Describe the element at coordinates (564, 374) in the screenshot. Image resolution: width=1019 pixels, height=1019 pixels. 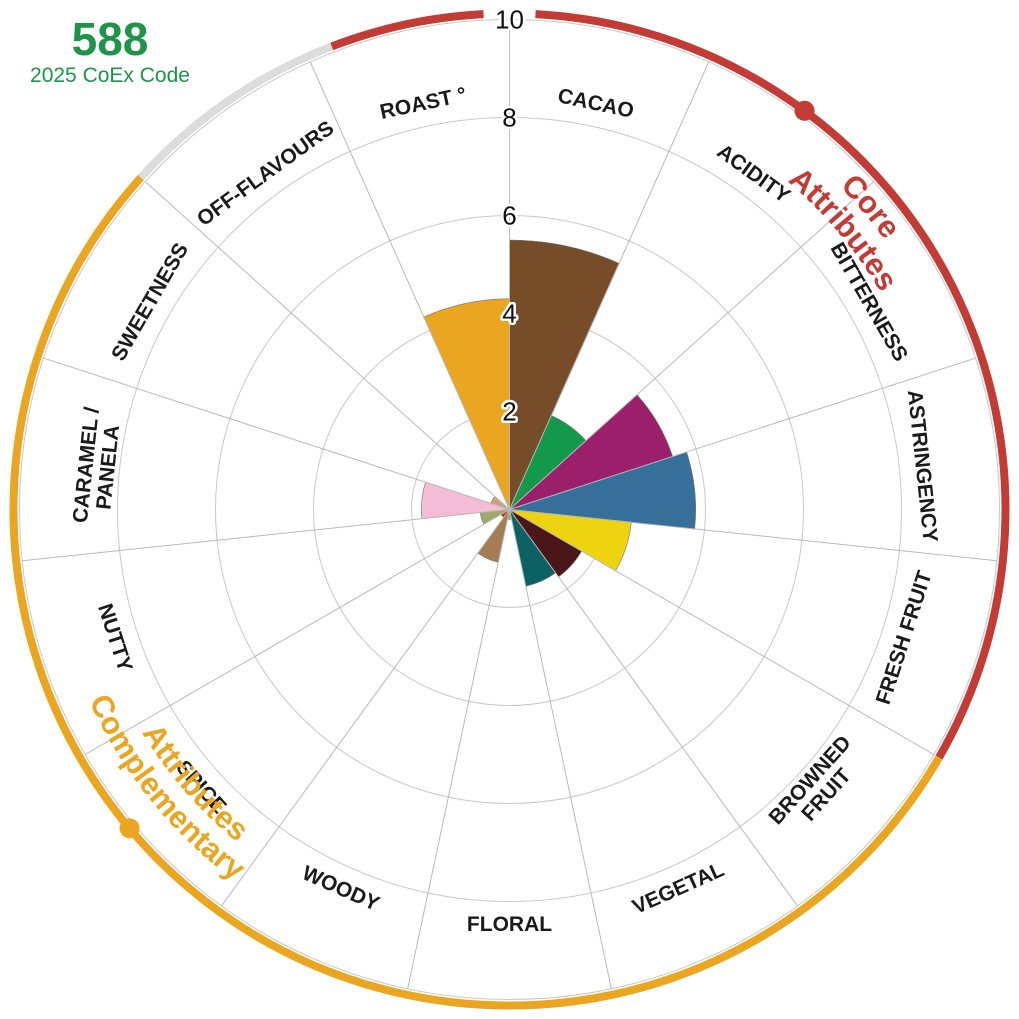
I see `bar-cacao` at that location.